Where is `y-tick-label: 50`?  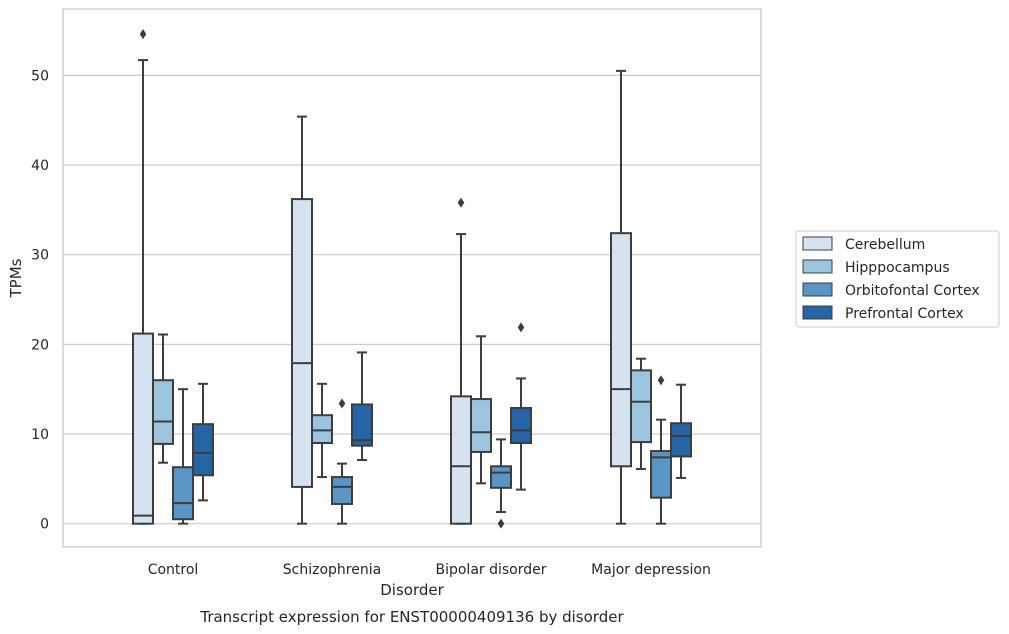 y-tick-label: 50 is located at coordinates (40, 76).